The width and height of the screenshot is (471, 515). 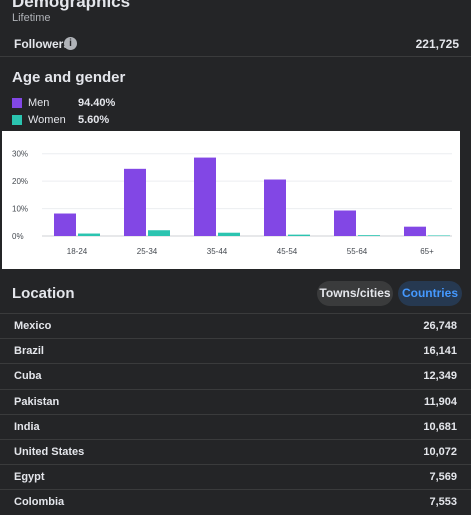 What do you see at coordinates (440, 376) in the screenshot?
I see `location-value: 12,349` at bounding box center [440, 376].